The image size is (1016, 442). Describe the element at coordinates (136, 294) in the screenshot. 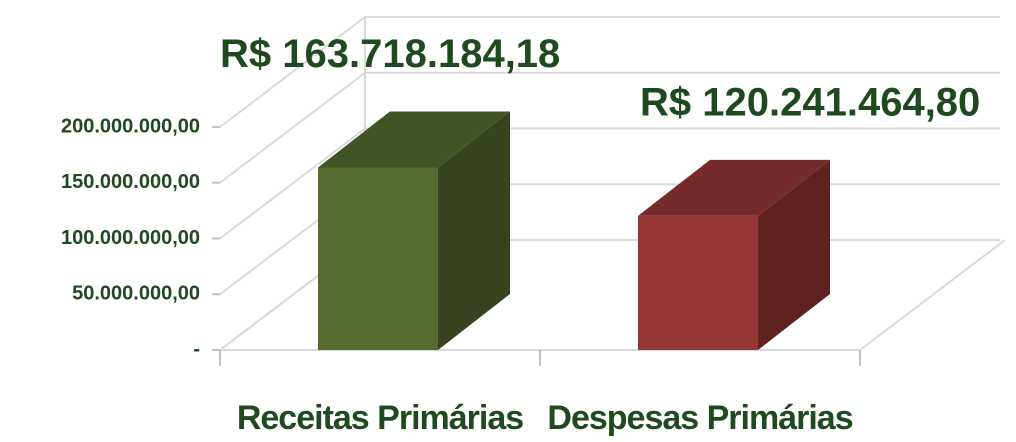

I see `y-tick-label: 50.000.000,00` at that location.